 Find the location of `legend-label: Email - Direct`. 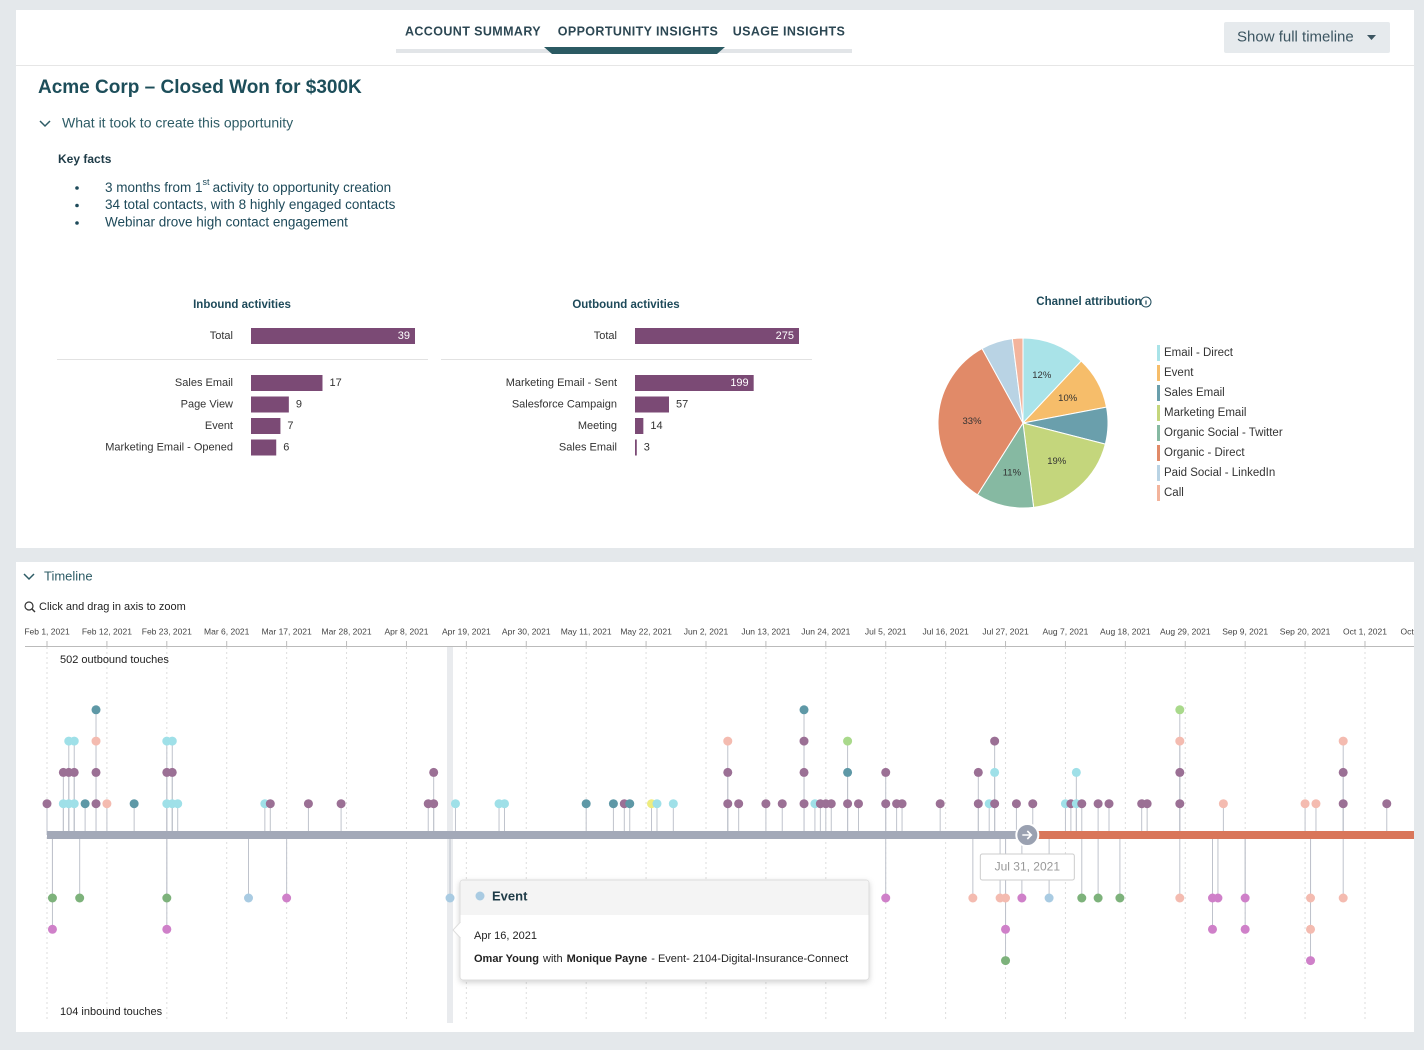

legend-label: Email - Direct is located at coordinates (1199, 353).